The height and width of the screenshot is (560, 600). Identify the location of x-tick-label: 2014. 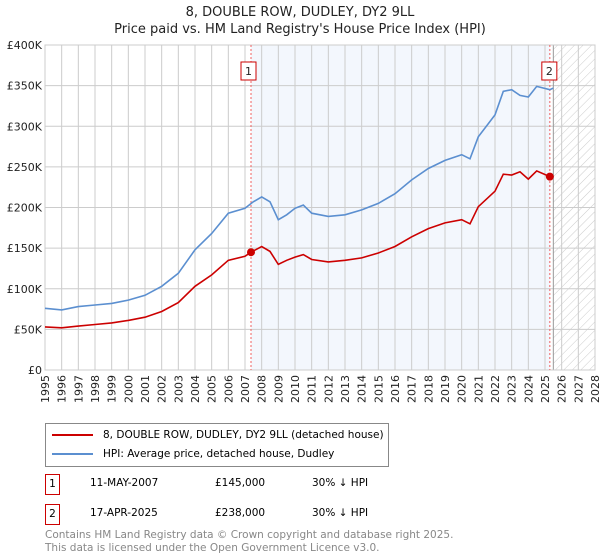
(362, 389).